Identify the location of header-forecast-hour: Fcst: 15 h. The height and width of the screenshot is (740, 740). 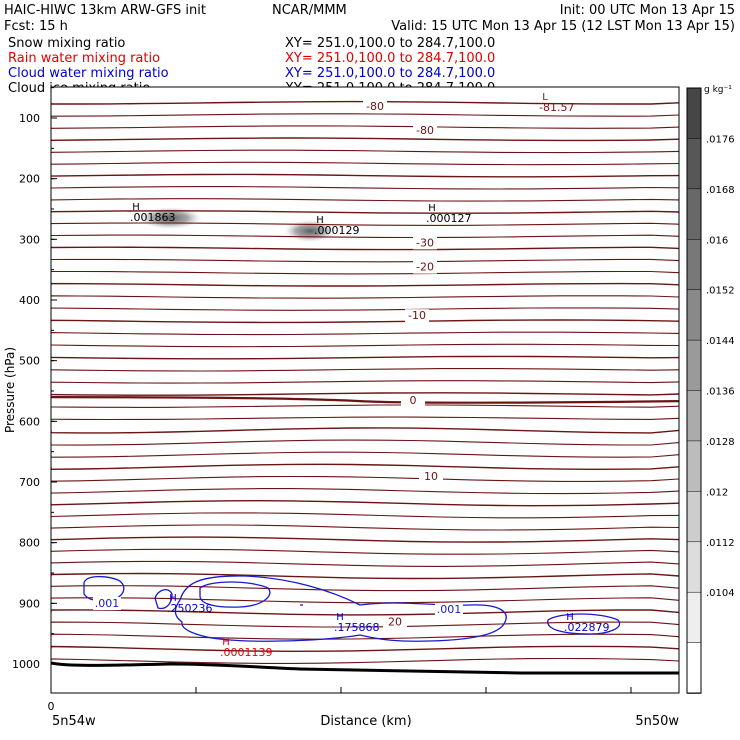
(36, 26).